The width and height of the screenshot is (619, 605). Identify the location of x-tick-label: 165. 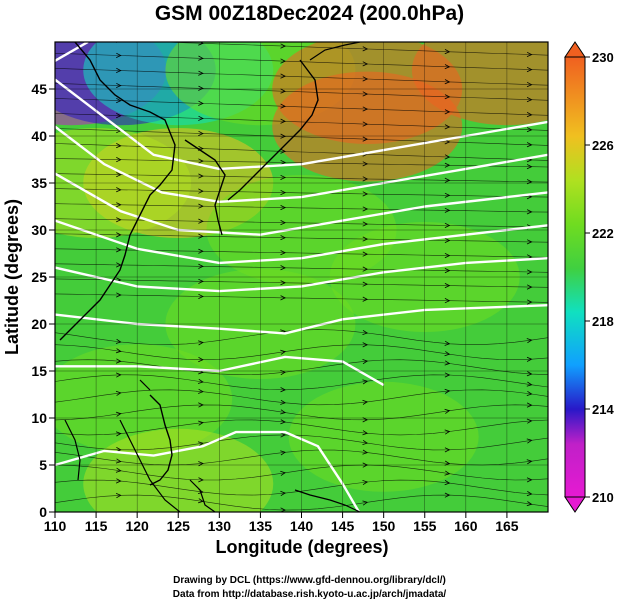
(507, 526).